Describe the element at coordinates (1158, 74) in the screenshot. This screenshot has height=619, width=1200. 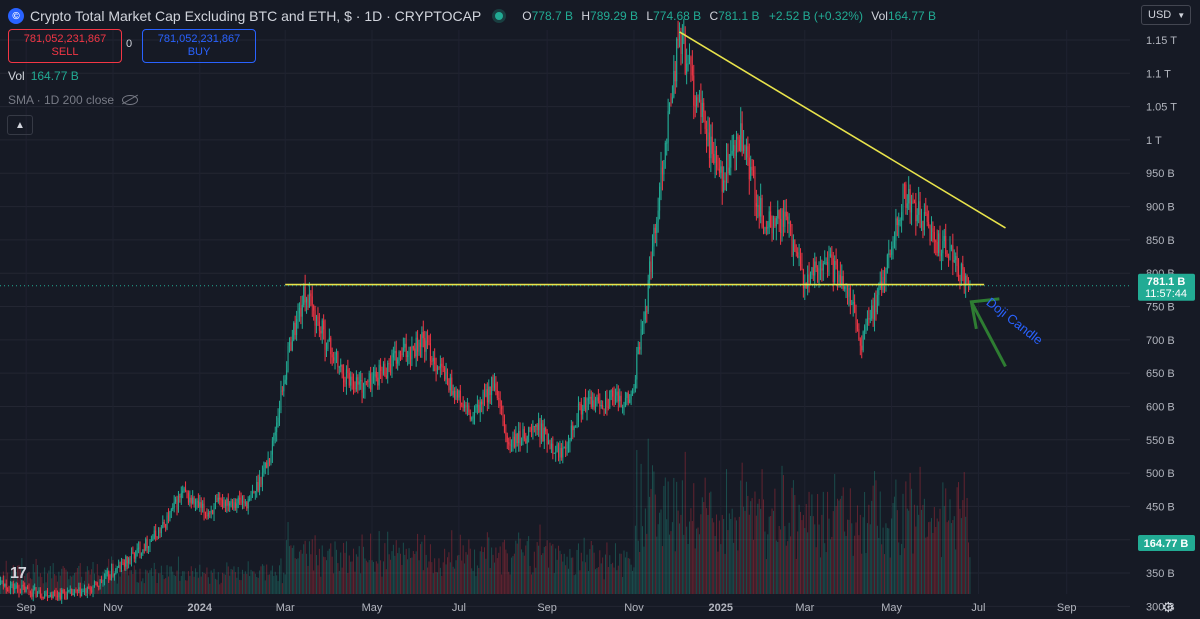
I see `y-tick-label: 1.1 T` at that location.